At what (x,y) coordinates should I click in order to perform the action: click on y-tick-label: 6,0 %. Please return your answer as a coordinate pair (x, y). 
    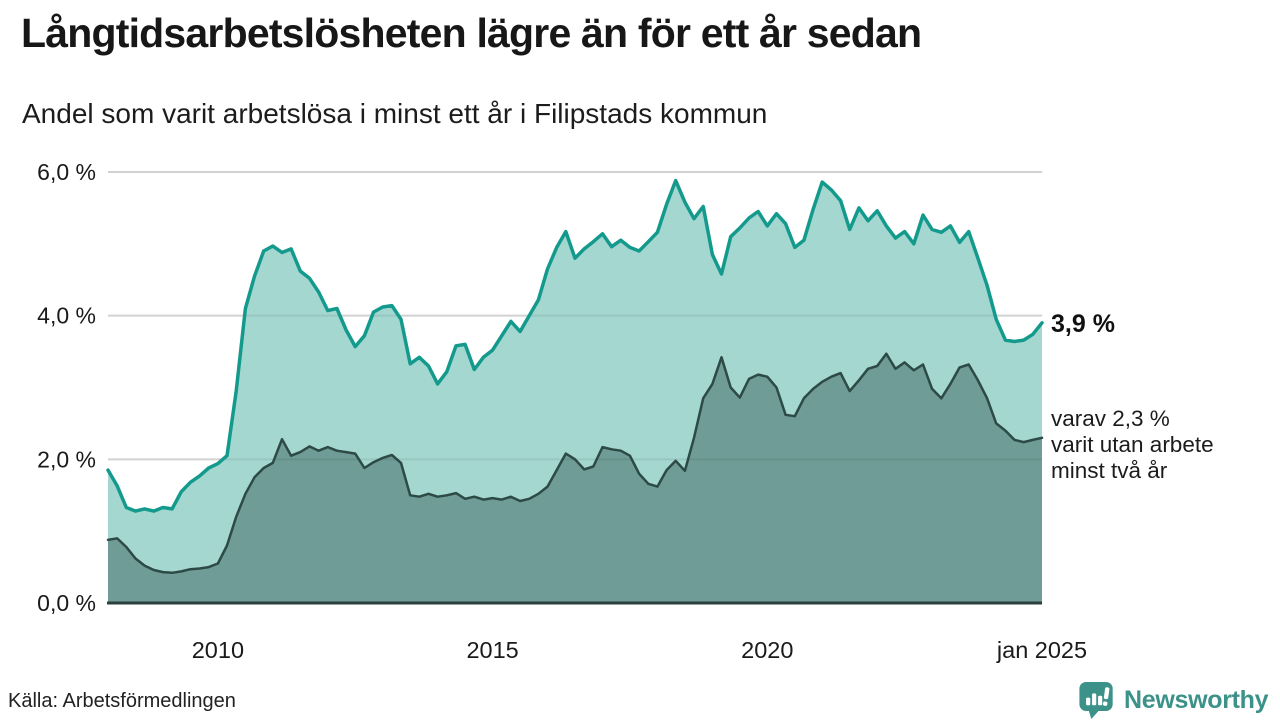
    Looking at the image, I should click on (66, 172).